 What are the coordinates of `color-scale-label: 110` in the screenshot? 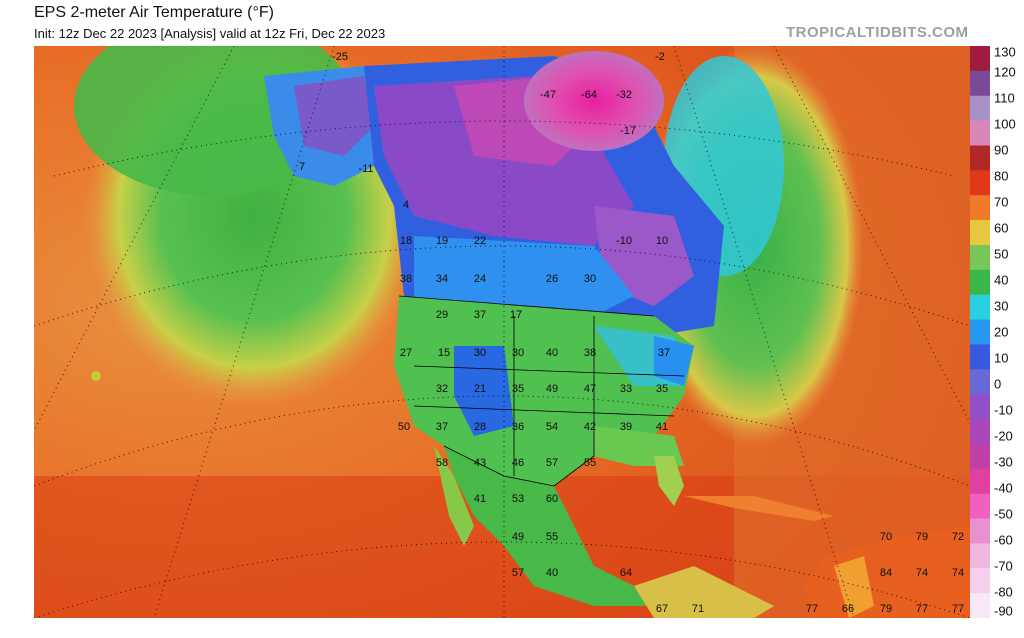 It's located at (1004, 98).